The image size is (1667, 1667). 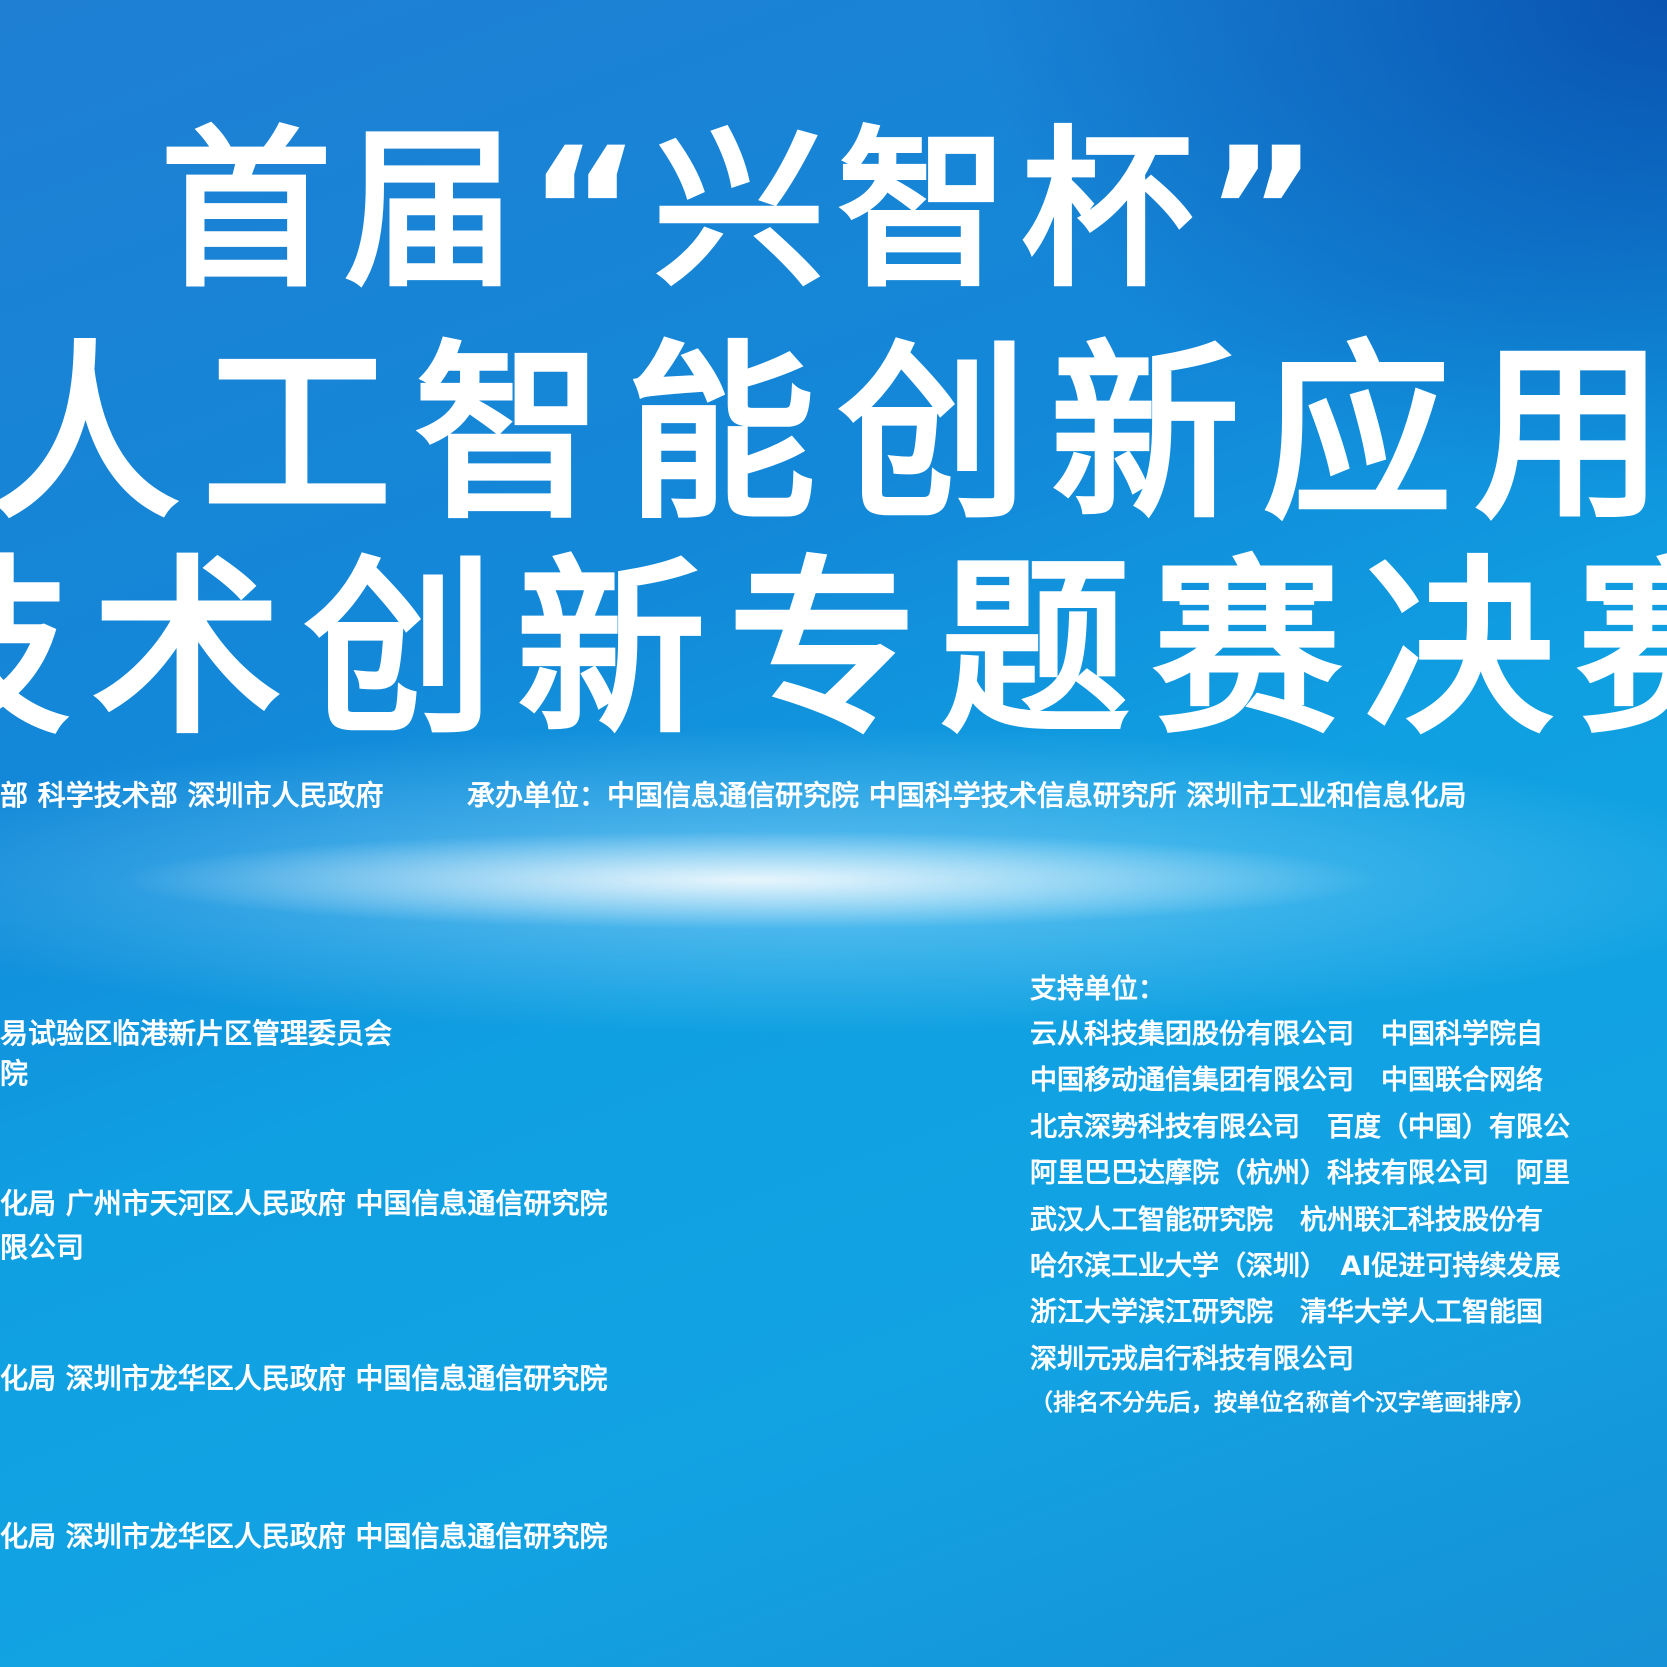 I want to click on title-line: 首届“兴智杯”, so click(x=745, y=210).